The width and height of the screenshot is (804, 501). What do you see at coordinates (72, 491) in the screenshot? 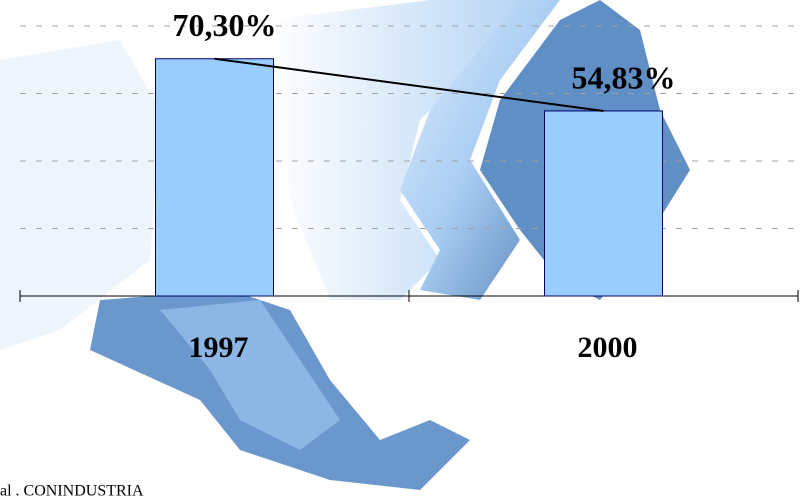
I see `source-note: al . CONINDUSTRIA` at bounding box center [72, 491].